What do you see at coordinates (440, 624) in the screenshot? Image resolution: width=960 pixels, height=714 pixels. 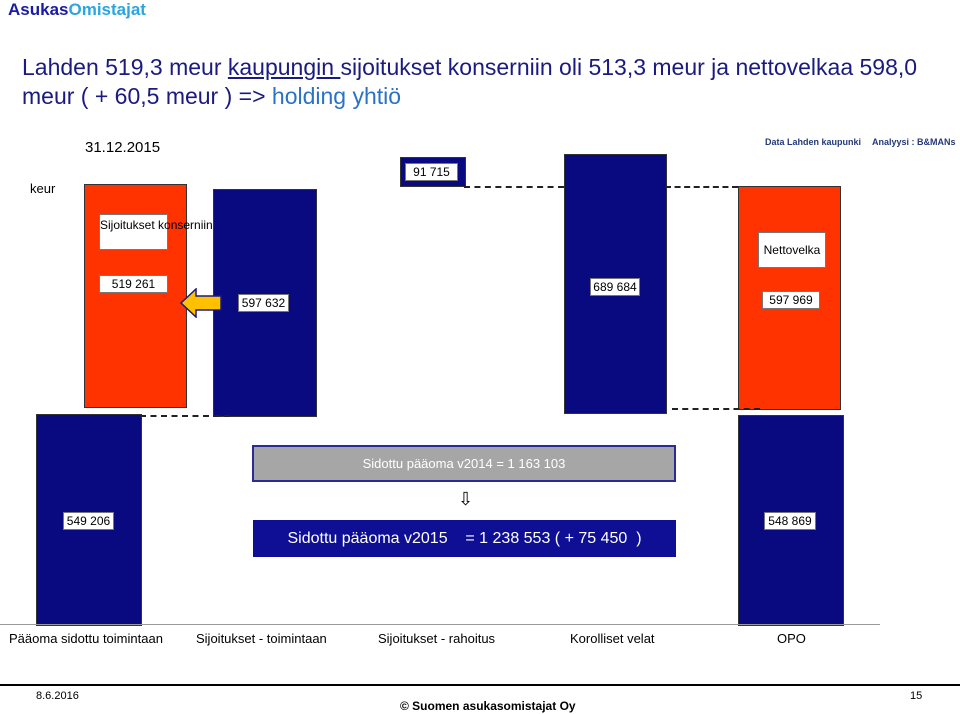 I see `x-axis-line` at bounding box center [440, 624].